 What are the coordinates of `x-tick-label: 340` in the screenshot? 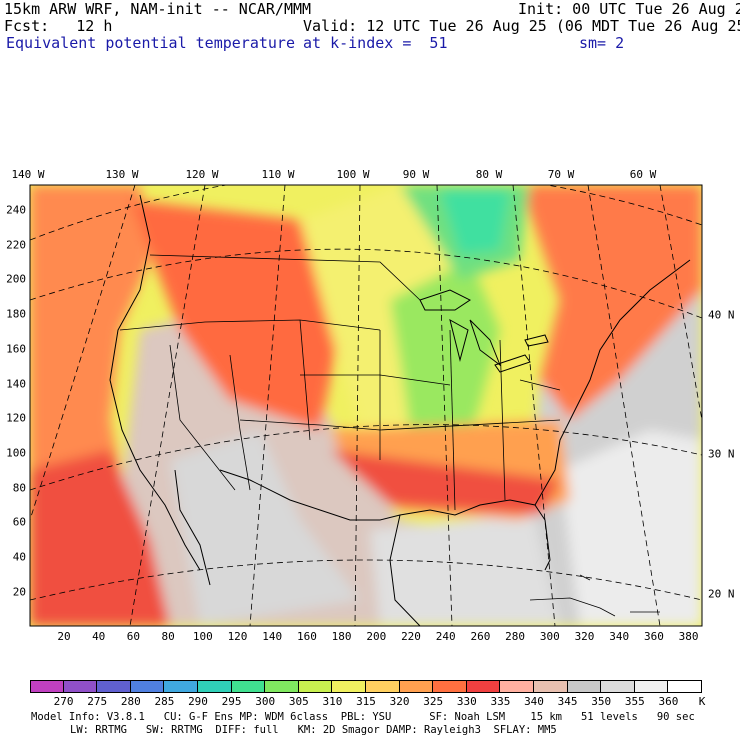 It's located at (619, 636).